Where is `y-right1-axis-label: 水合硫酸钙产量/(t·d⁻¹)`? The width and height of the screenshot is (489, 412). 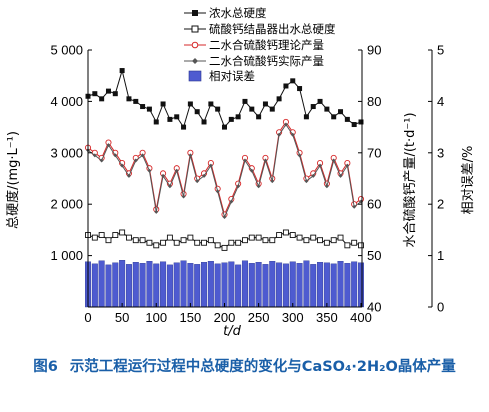 y-right1-axis-label: 水合硫酸钙产量/(t·d⁻¹) is located at coordinates (410, 179).